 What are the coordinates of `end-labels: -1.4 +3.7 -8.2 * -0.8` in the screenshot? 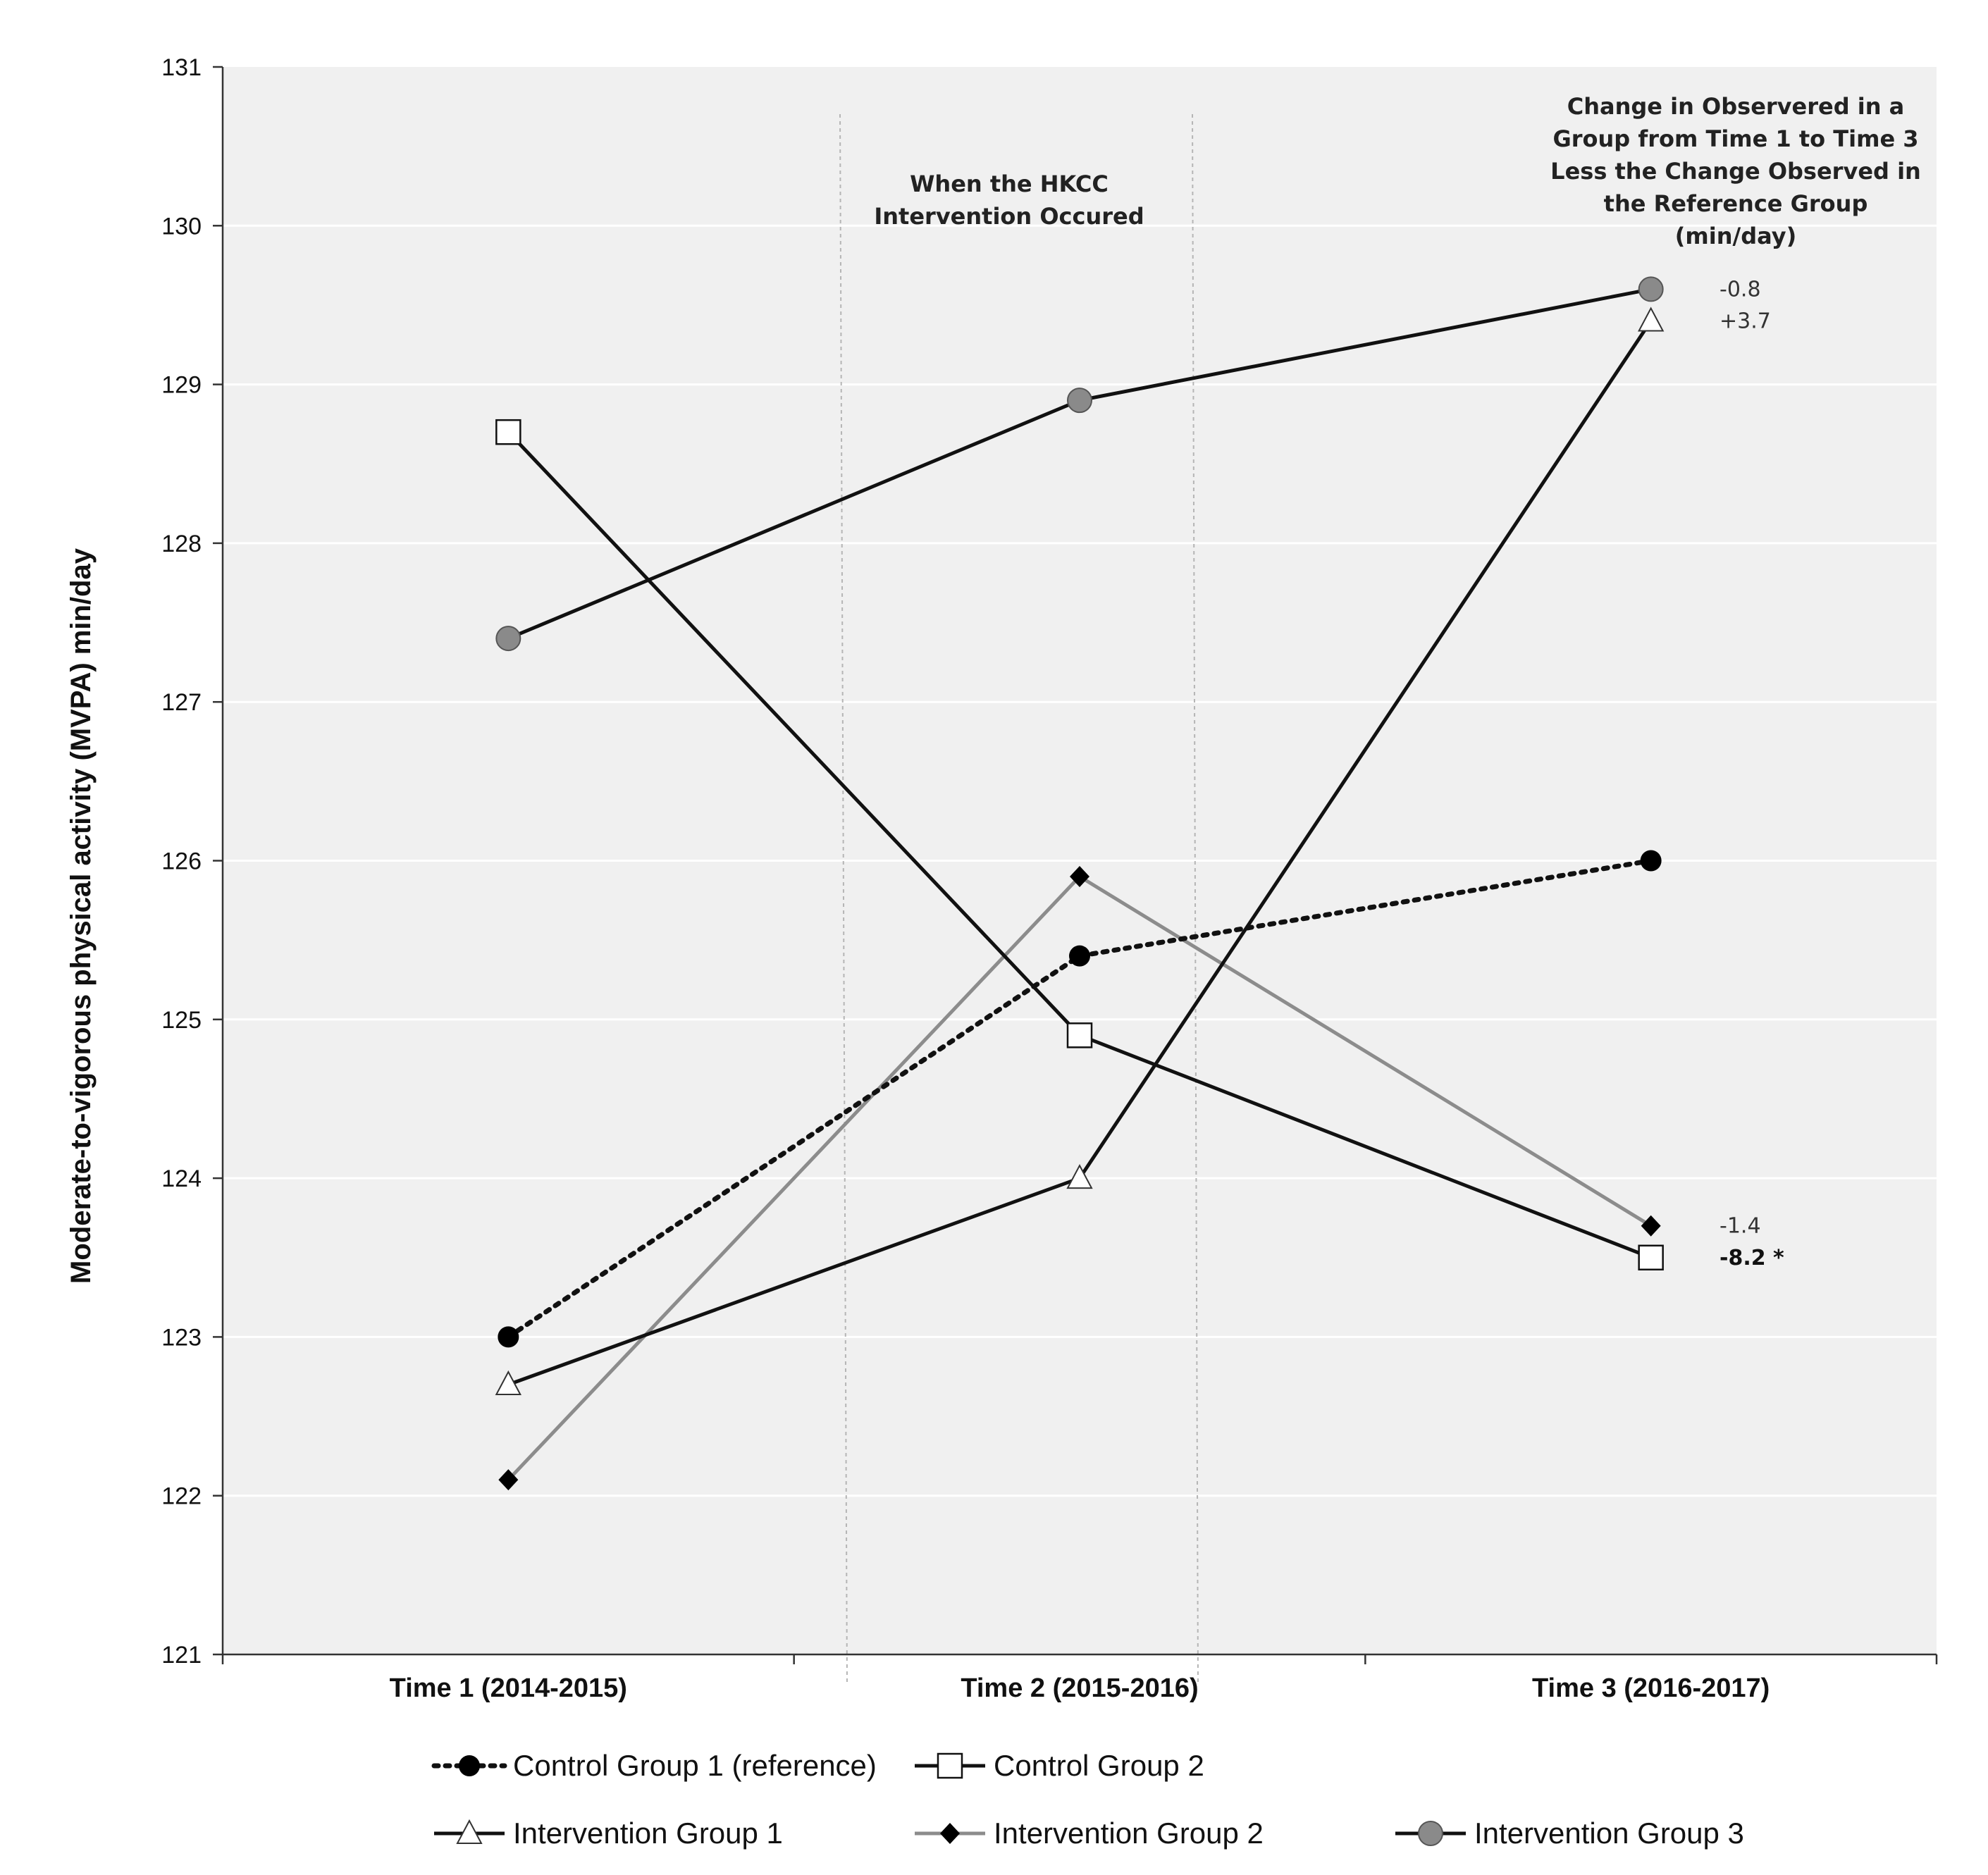 It's located at (1752, 773).